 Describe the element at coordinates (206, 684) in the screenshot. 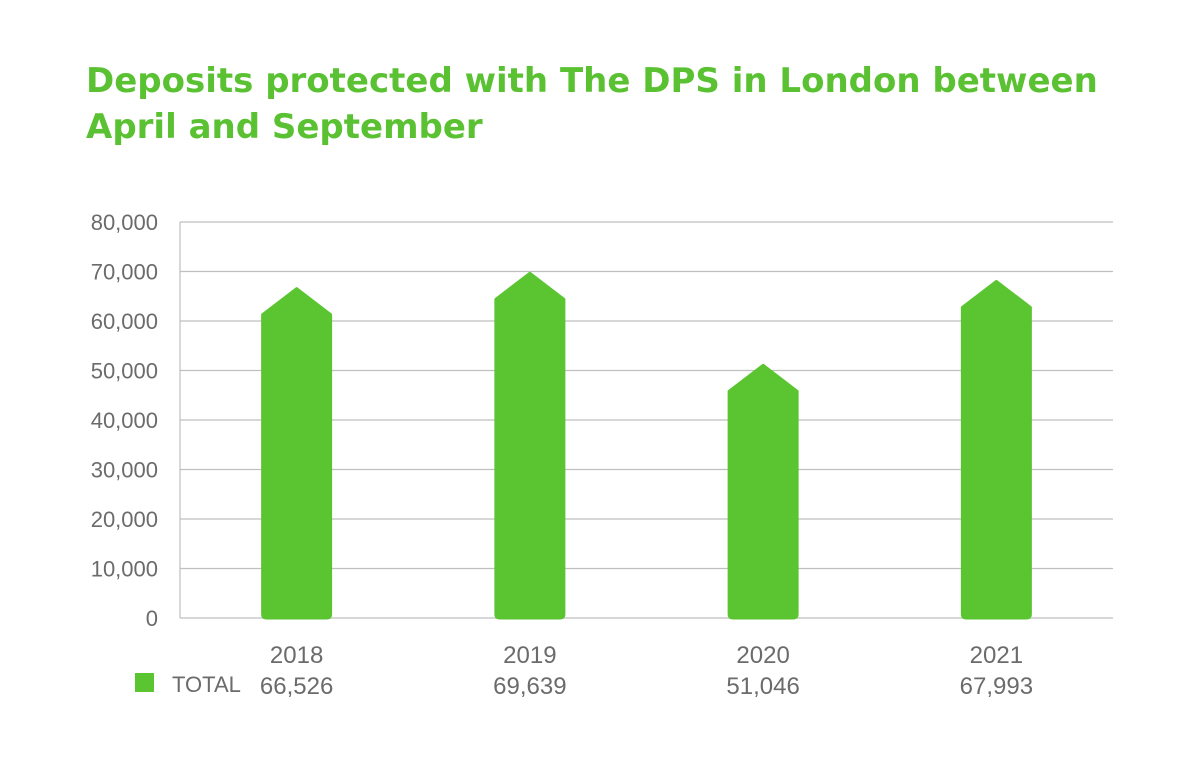

I see `legend-label-total: TOTAL` at that location.